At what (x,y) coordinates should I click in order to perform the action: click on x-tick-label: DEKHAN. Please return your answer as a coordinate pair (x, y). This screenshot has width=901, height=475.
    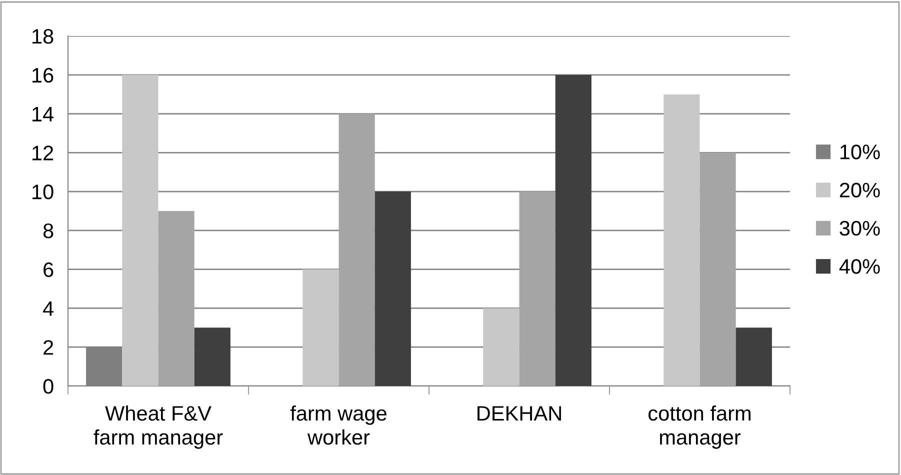
    Looking at the image, I should click on (519, 413).